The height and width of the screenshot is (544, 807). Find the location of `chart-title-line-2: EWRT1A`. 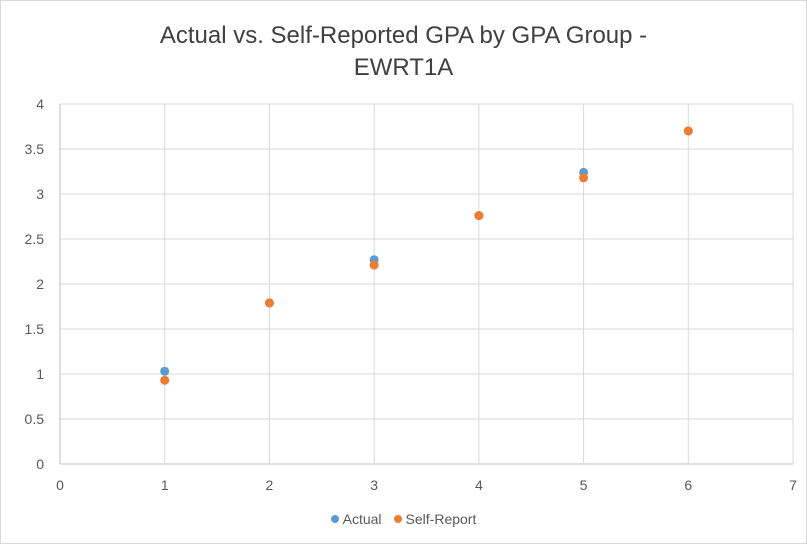

chart-title-line-2: EWRT1A is located at coordinates (403, 67).